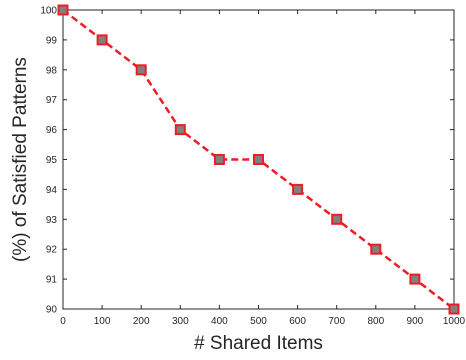  What do you see at coordinates (415, 321) in the screenshot?
I see `x-tick-label: 900` at bounding box center [415, 321].